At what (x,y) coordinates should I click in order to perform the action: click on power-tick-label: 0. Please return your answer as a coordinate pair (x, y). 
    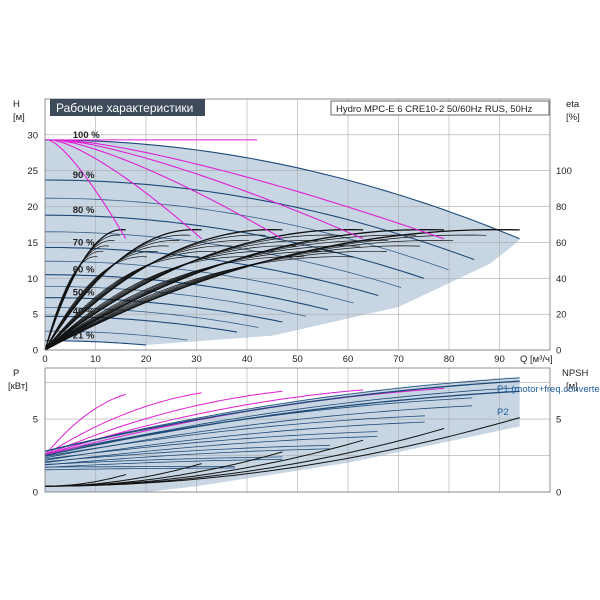
    Looking at the image, I should click on (35, 493).